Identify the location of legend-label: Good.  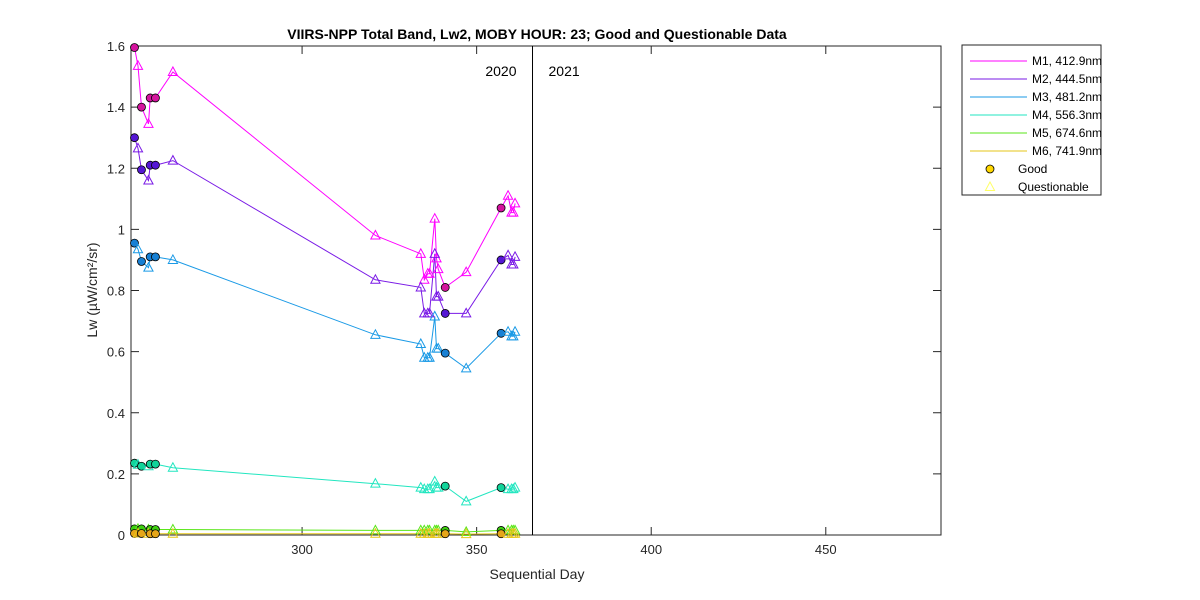
(1032, 169).